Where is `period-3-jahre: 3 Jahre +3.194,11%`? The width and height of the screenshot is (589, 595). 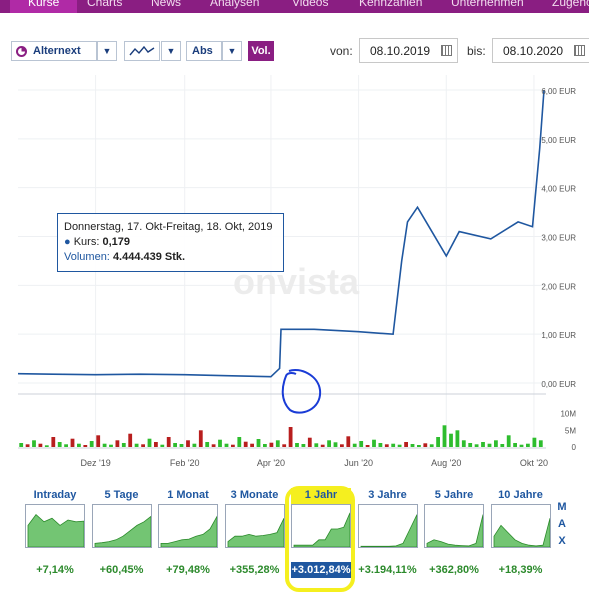 period-3-jahre: 3 Jahre +3.194,11% is located at coordinates (387, 532).